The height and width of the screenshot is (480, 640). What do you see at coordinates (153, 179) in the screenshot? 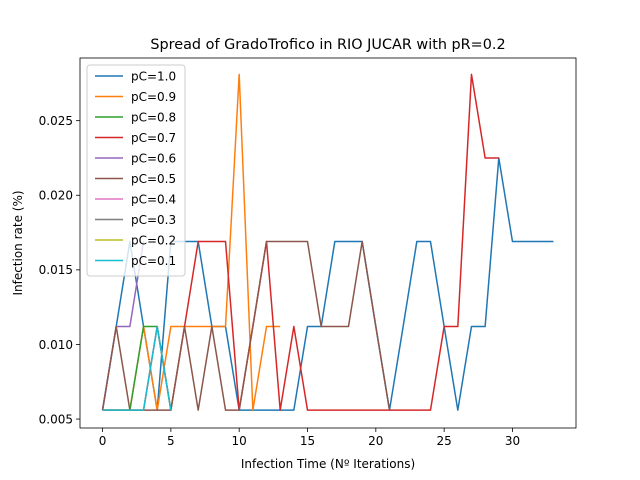
I see `legend-label: pC=0.5` at bounding box center [153, 179].